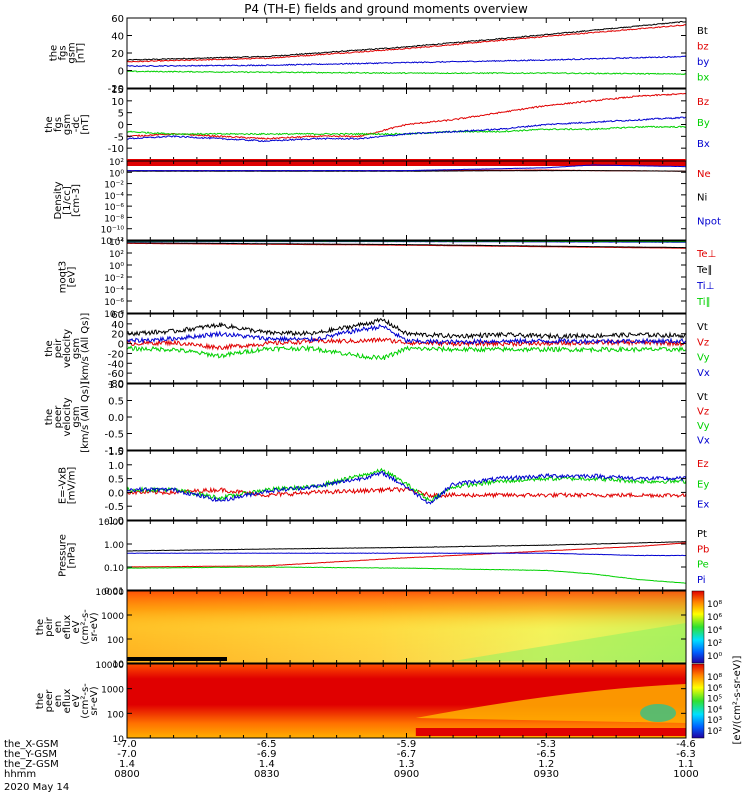  I want to click on y-tick-label: -0.5, so click(114, 435).